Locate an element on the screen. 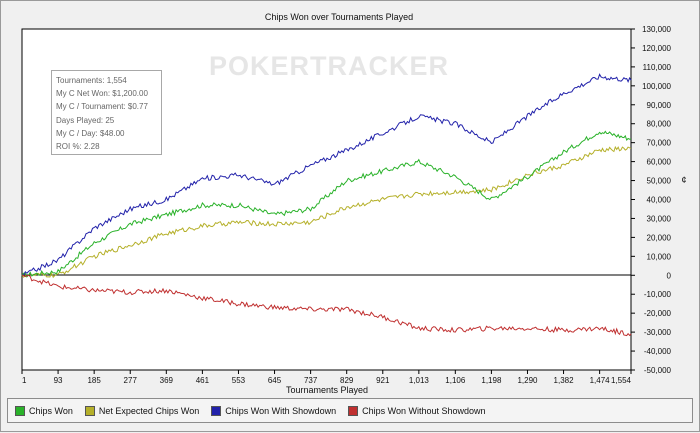 The height and width of the screenshot is (433, 700). x-tick-label: 1,382 is located at coordinates (564, 380).